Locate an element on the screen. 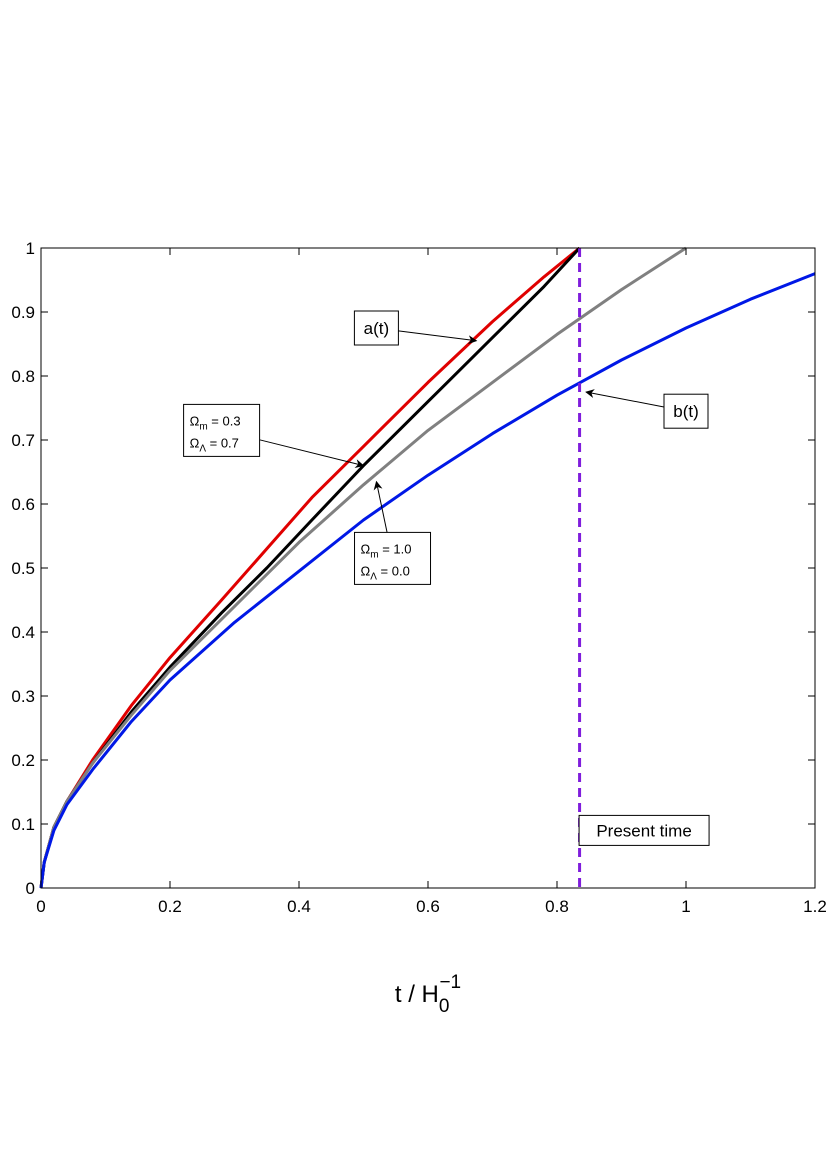 Image resolution: width=827 pixels, height=1170 pixels. annotation-box-eds is located at coordinates (393, 558).